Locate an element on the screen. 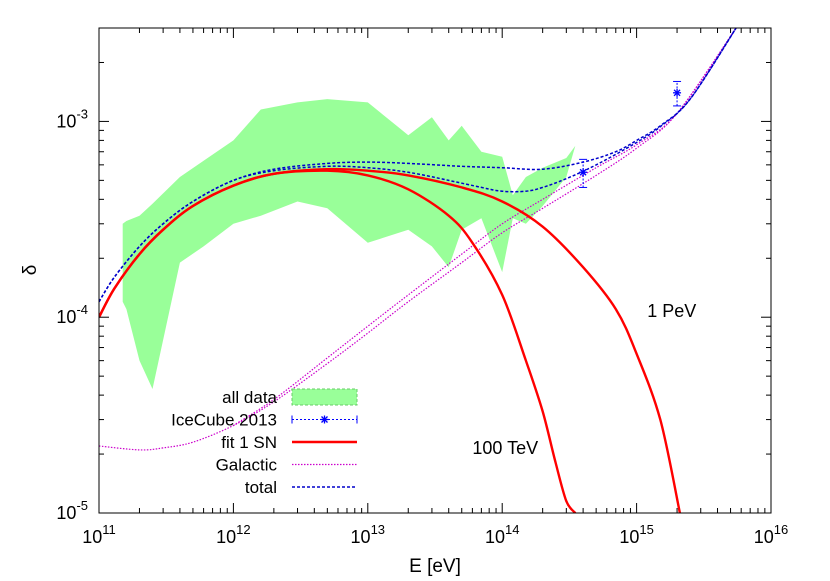 The height and width of the screenshot is (581, 830). y-tick-label: 10⁻⁴ is located at coordinates (72, 314).